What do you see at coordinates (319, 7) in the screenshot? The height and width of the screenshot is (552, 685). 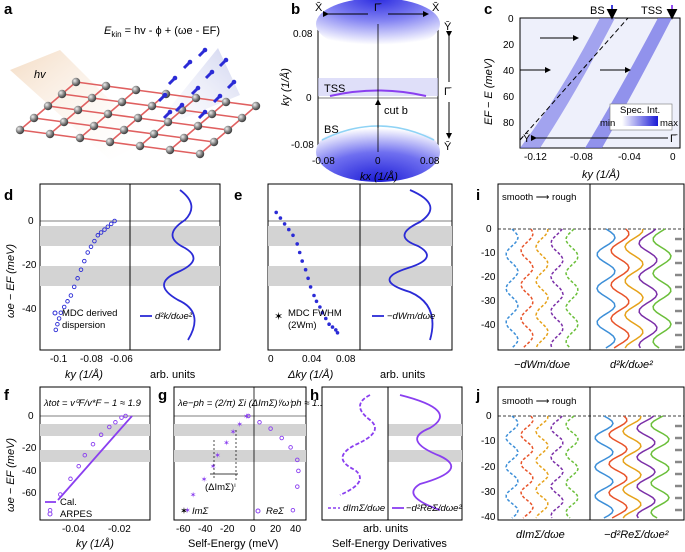 I see `top-label-x1: X̄` at bounding box center [319, 7].